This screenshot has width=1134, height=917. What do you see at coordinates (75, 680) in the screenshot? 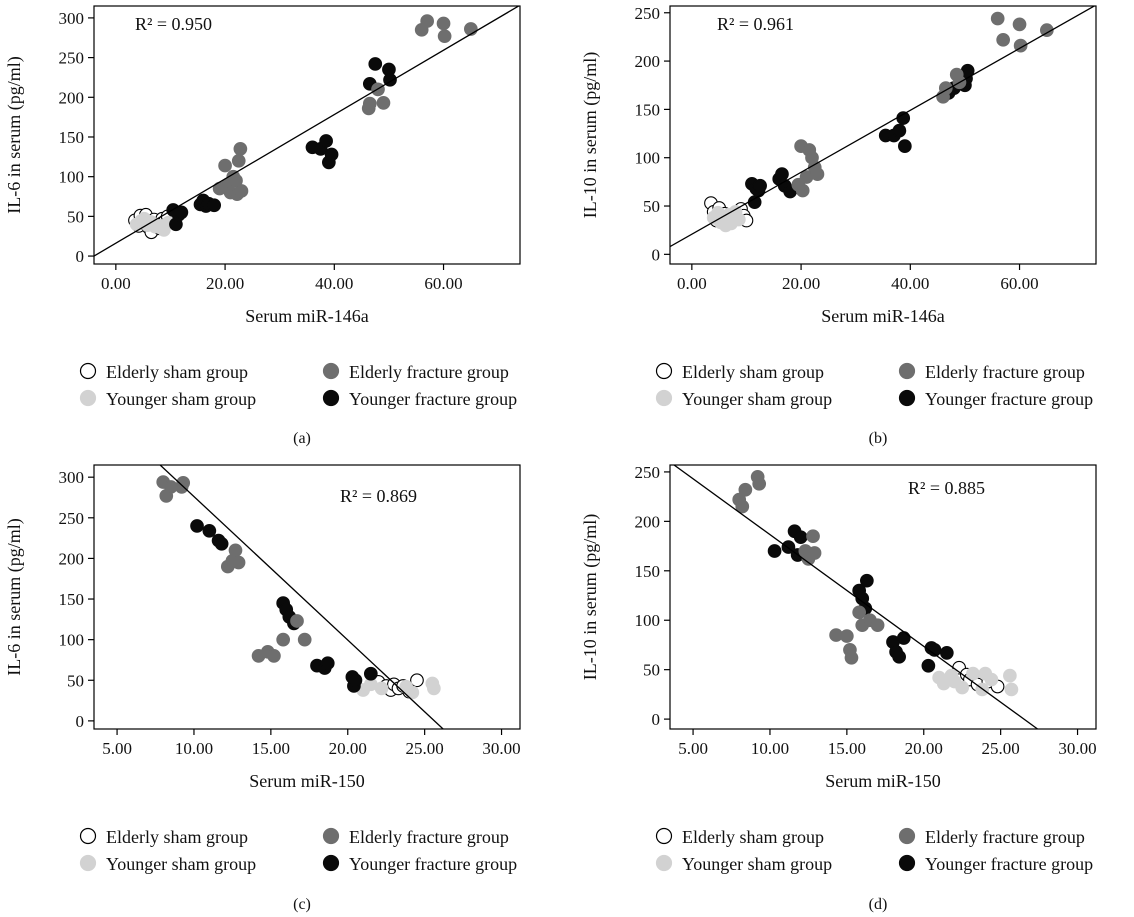
I see `y-tick-label: 50` at bounding box center [75, 680].